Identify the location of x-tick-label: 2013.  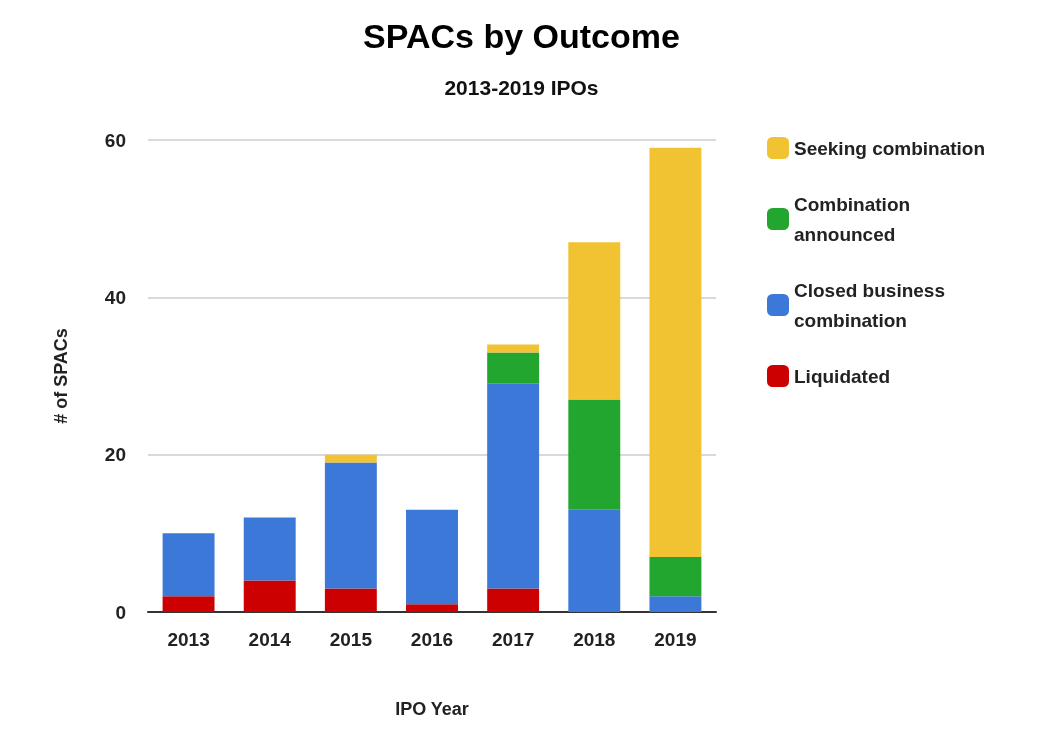
(188, 639).